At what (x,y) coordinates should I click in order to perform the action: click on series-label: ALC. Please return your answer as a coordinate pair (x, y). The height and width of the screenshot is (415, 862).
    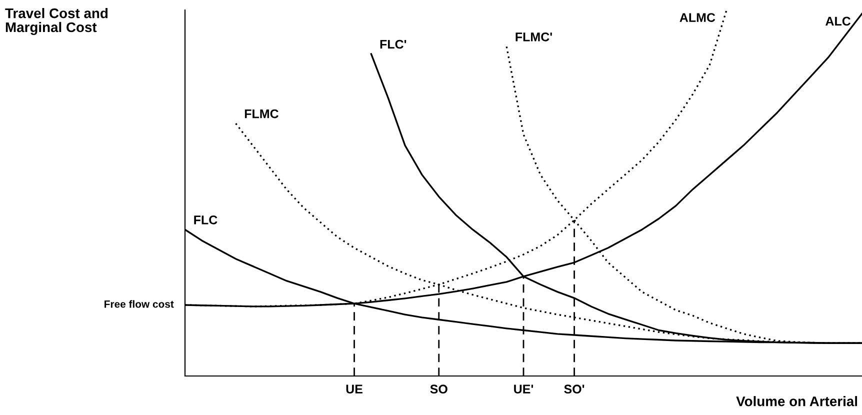
    Looking at the image, I should click on (838, 21).